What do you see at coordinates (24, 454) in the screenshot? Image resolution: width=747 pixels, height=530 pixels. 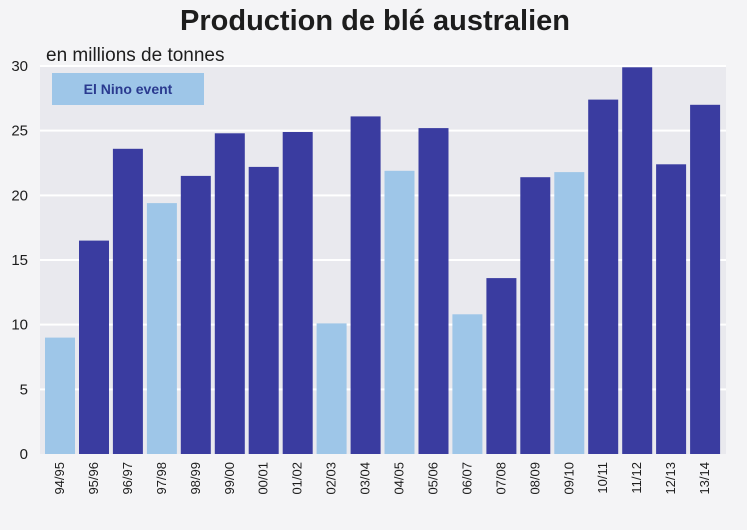 I see `y-tick-label: 0` at bounding box center [24, 454].